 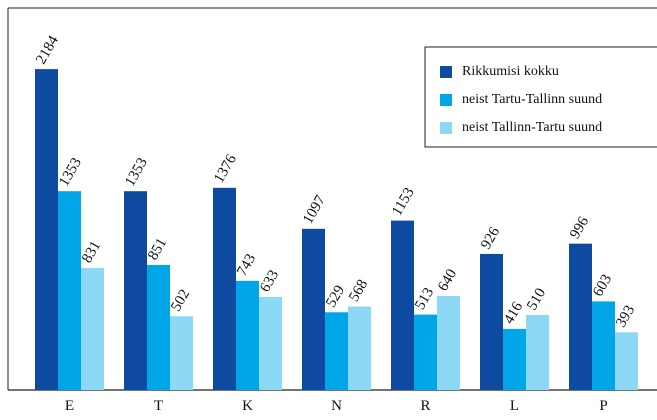 What do you see at coordinates (425, 406) in the screenshot?
I see `x-tick-label: R` at bounding box center [425, 406].